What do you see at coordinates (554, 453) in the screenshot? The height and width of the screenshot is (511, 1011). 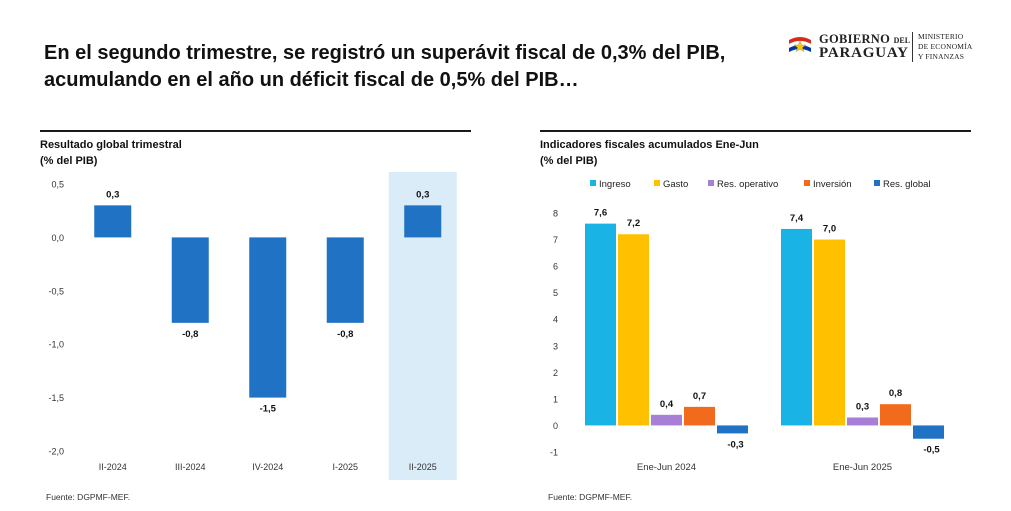 I see `y-tick-label: -1` at bounding box center [554, 453].